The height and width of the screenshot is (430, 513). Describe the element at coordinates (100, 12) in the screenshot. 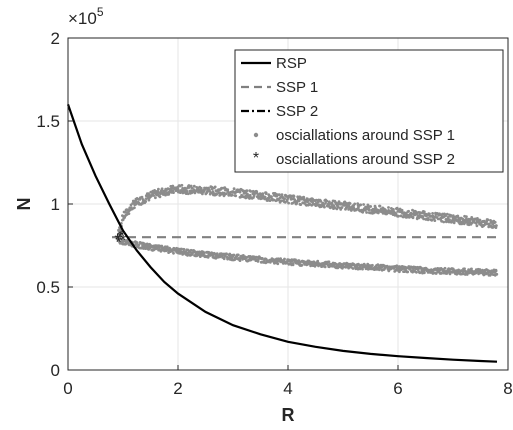

I see `y-exponent-power: 5` at that location.